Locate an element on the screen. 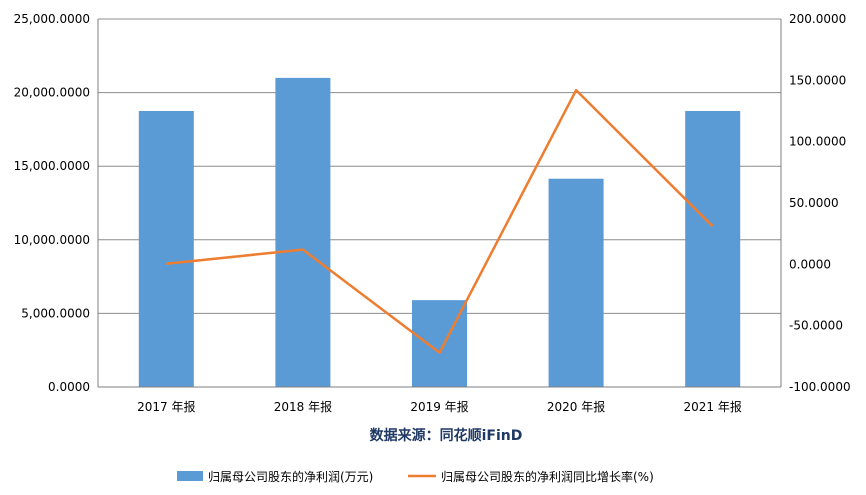 The image size is (866, 495). right-axis-tick-label: 0.0000 is located at coordinates (810, 264).